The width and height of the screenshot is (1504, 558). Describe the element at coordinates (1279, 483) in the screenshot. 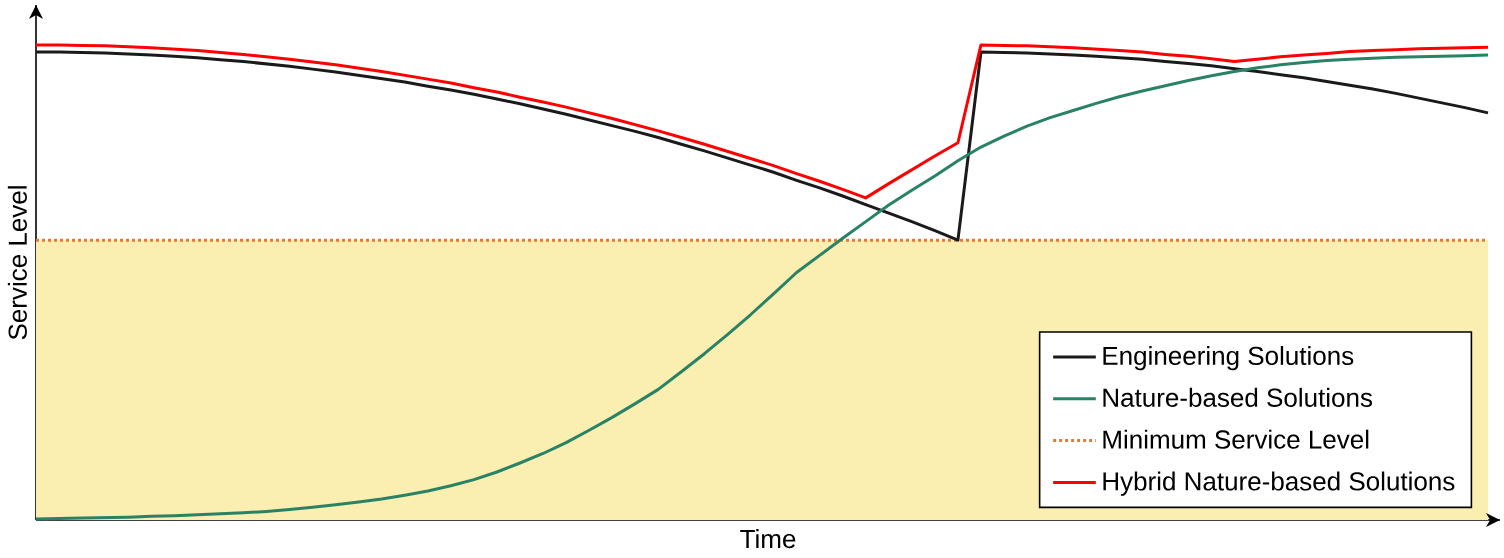

I see `legend-label: Hybrid Nature-based Solutions` at that location.